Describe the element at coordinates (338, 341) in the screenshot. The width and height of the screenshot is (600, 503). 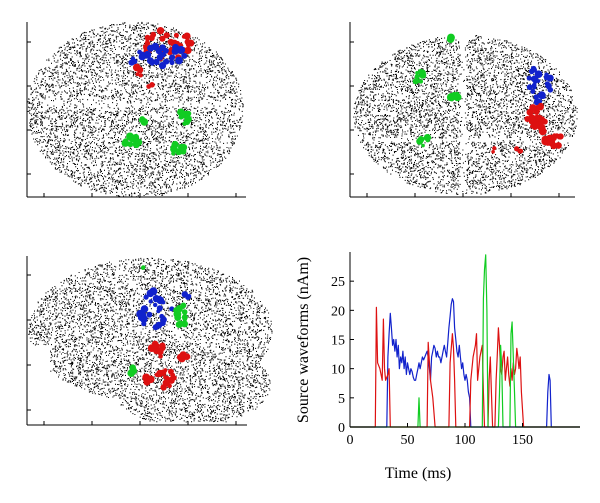
I see `y-tick-label: 15` at that location.